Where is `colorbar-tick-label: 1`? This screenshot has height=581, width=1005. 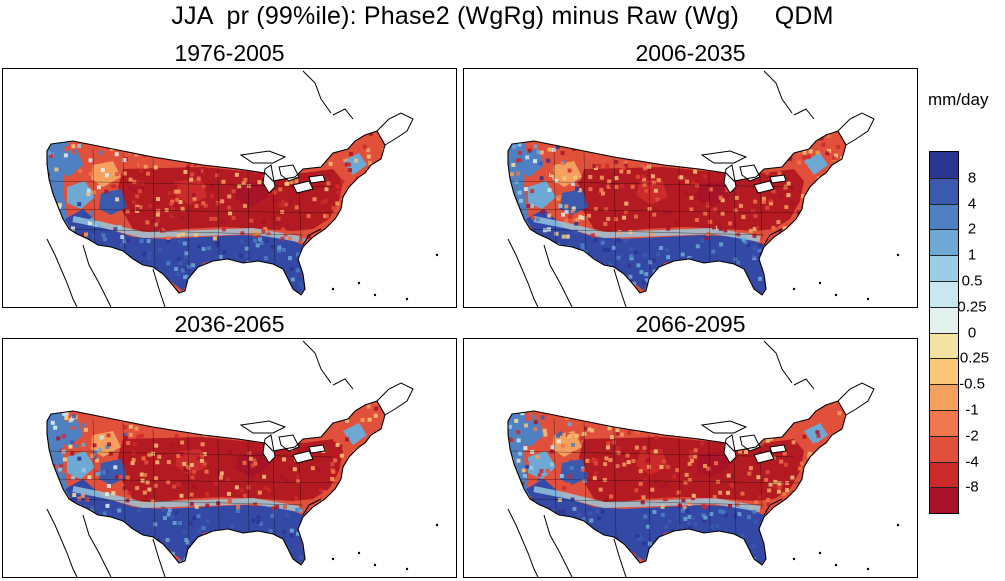 colorbar-tick-label: 1 is located at coordinates (972, 255).